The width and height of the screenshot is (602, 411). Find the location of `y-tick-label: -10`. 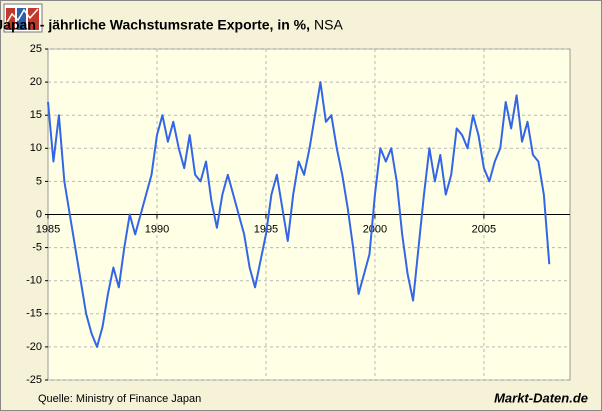

y-tick-label: -10 is located at coordinates (34, 281).